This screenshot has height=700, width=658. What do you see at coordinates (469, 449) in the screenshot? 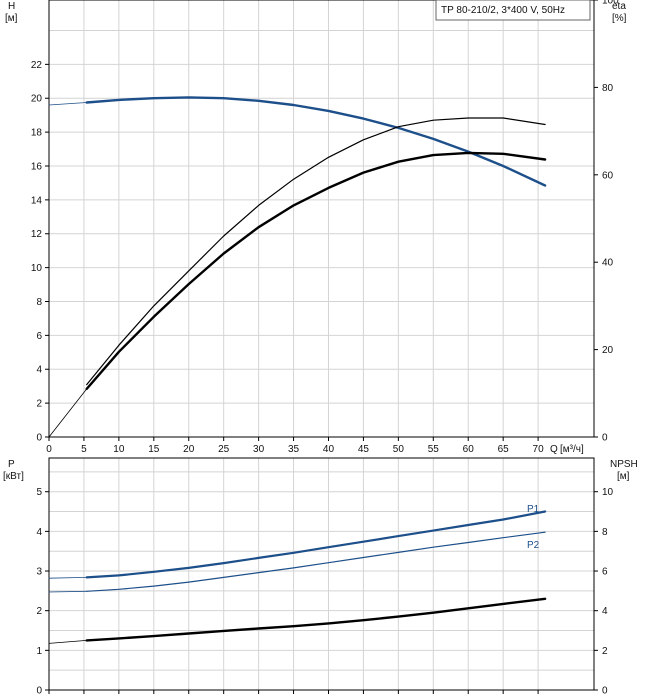
I see `x-tick-label-12: 60` at bounding box center [469, 449].